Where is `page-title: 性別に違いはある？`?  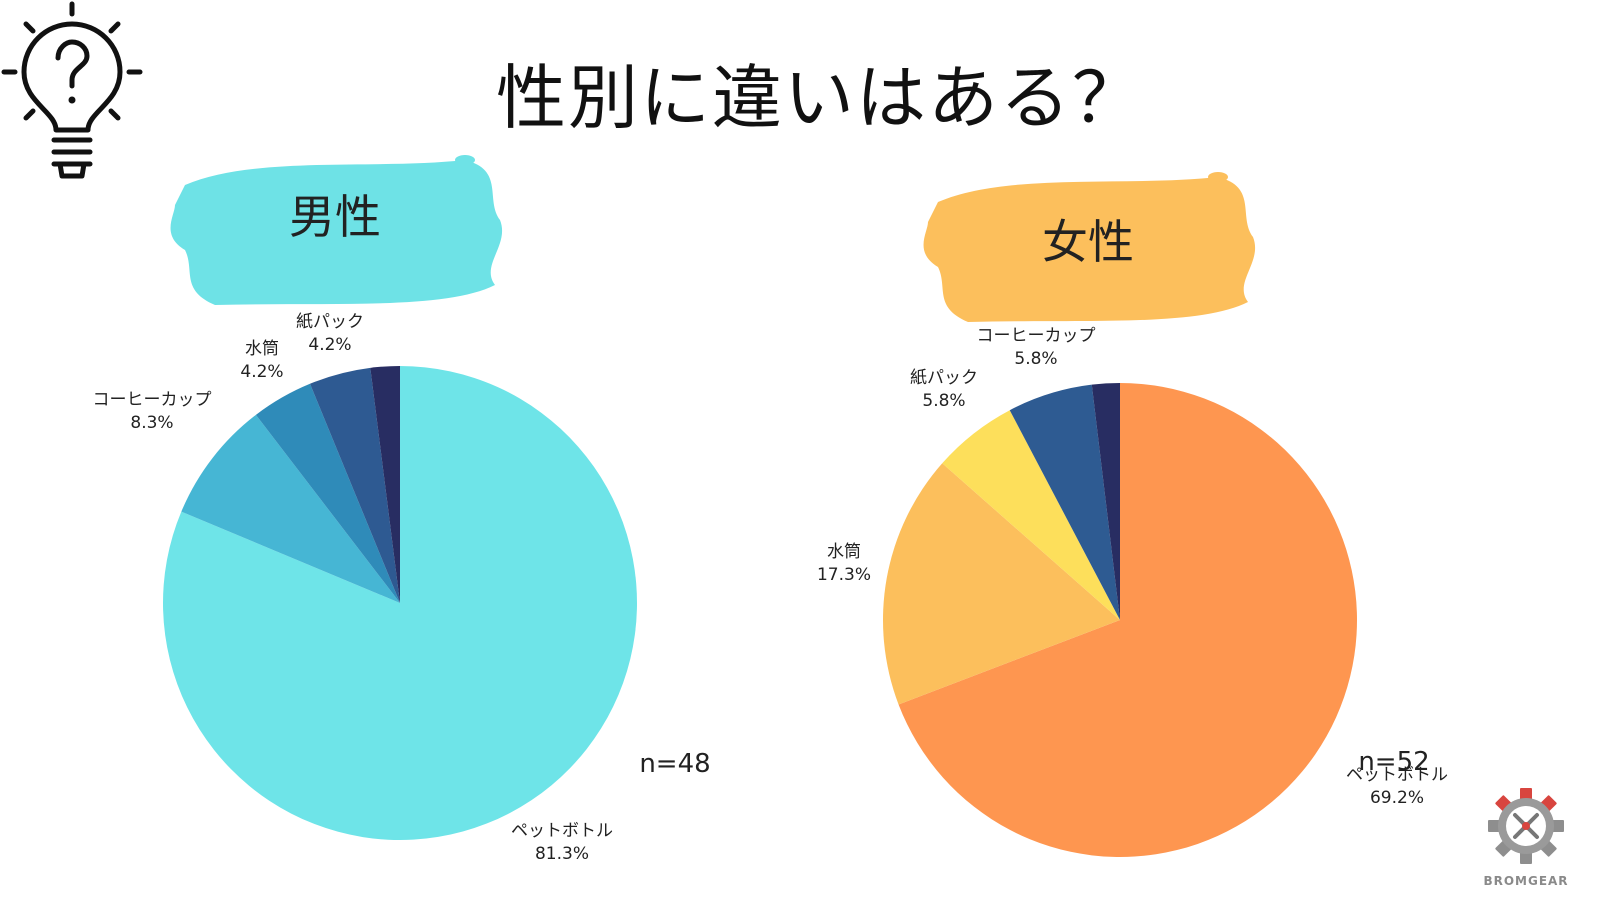 page-title: 性別に違いはある？ is located at coordinates (820, 98).